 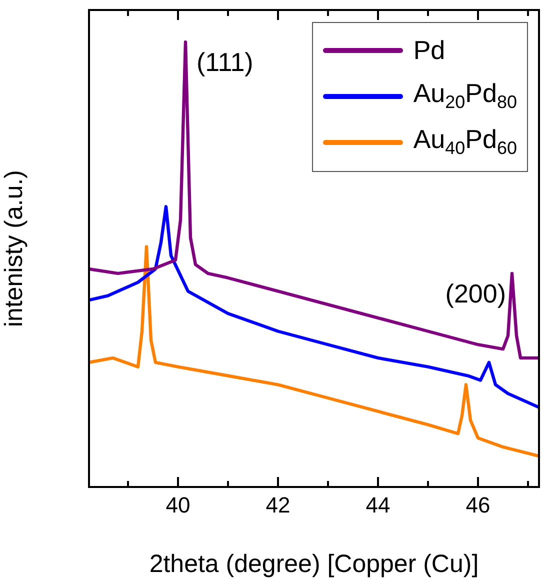 What do you see at coordinates (465, 142) in the screenshot?
I see `legend-label: Au$_{40}$Pd$_{60}$` at bounding box center [465, 142].